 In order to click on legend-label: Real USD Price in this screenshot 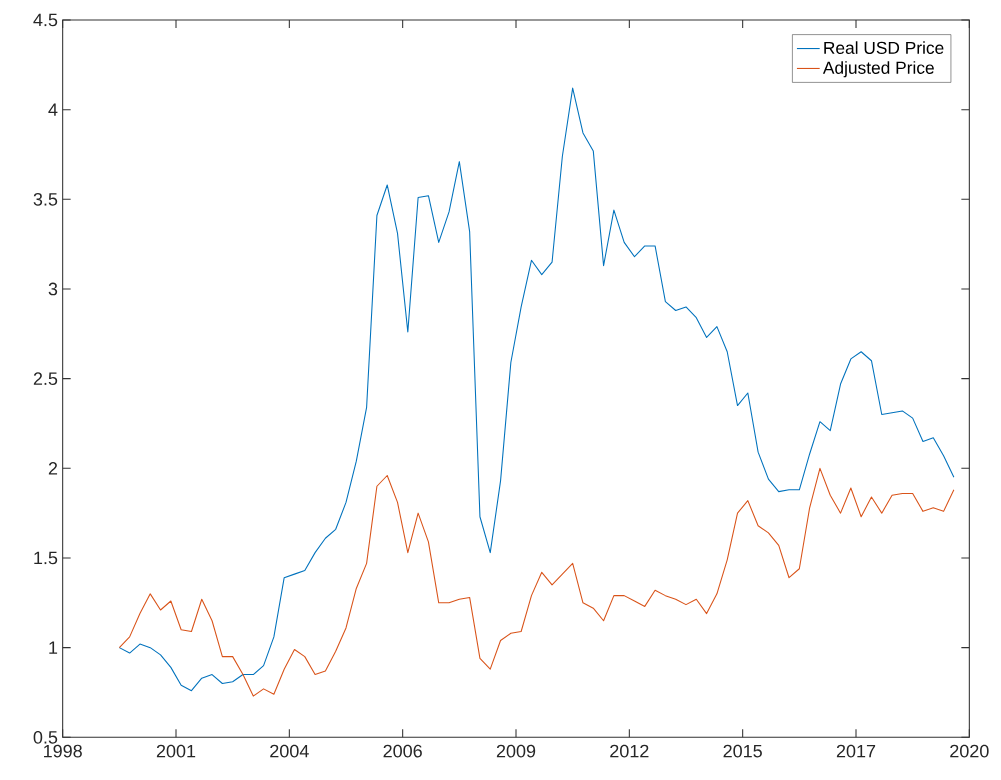, I will do `click(884, 47)`.